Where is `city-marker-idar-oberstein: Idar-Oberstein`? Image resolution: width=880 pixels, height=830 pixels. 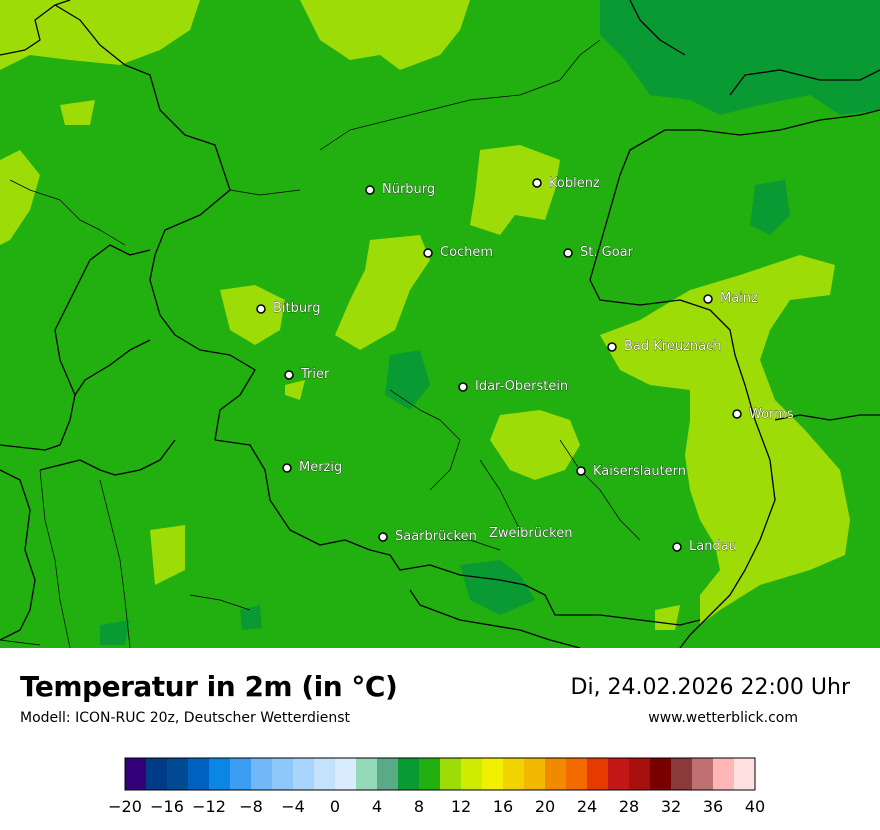 city-marker-idar-oberstein: Idar-Oberstein is located at coordinates (513, 386).